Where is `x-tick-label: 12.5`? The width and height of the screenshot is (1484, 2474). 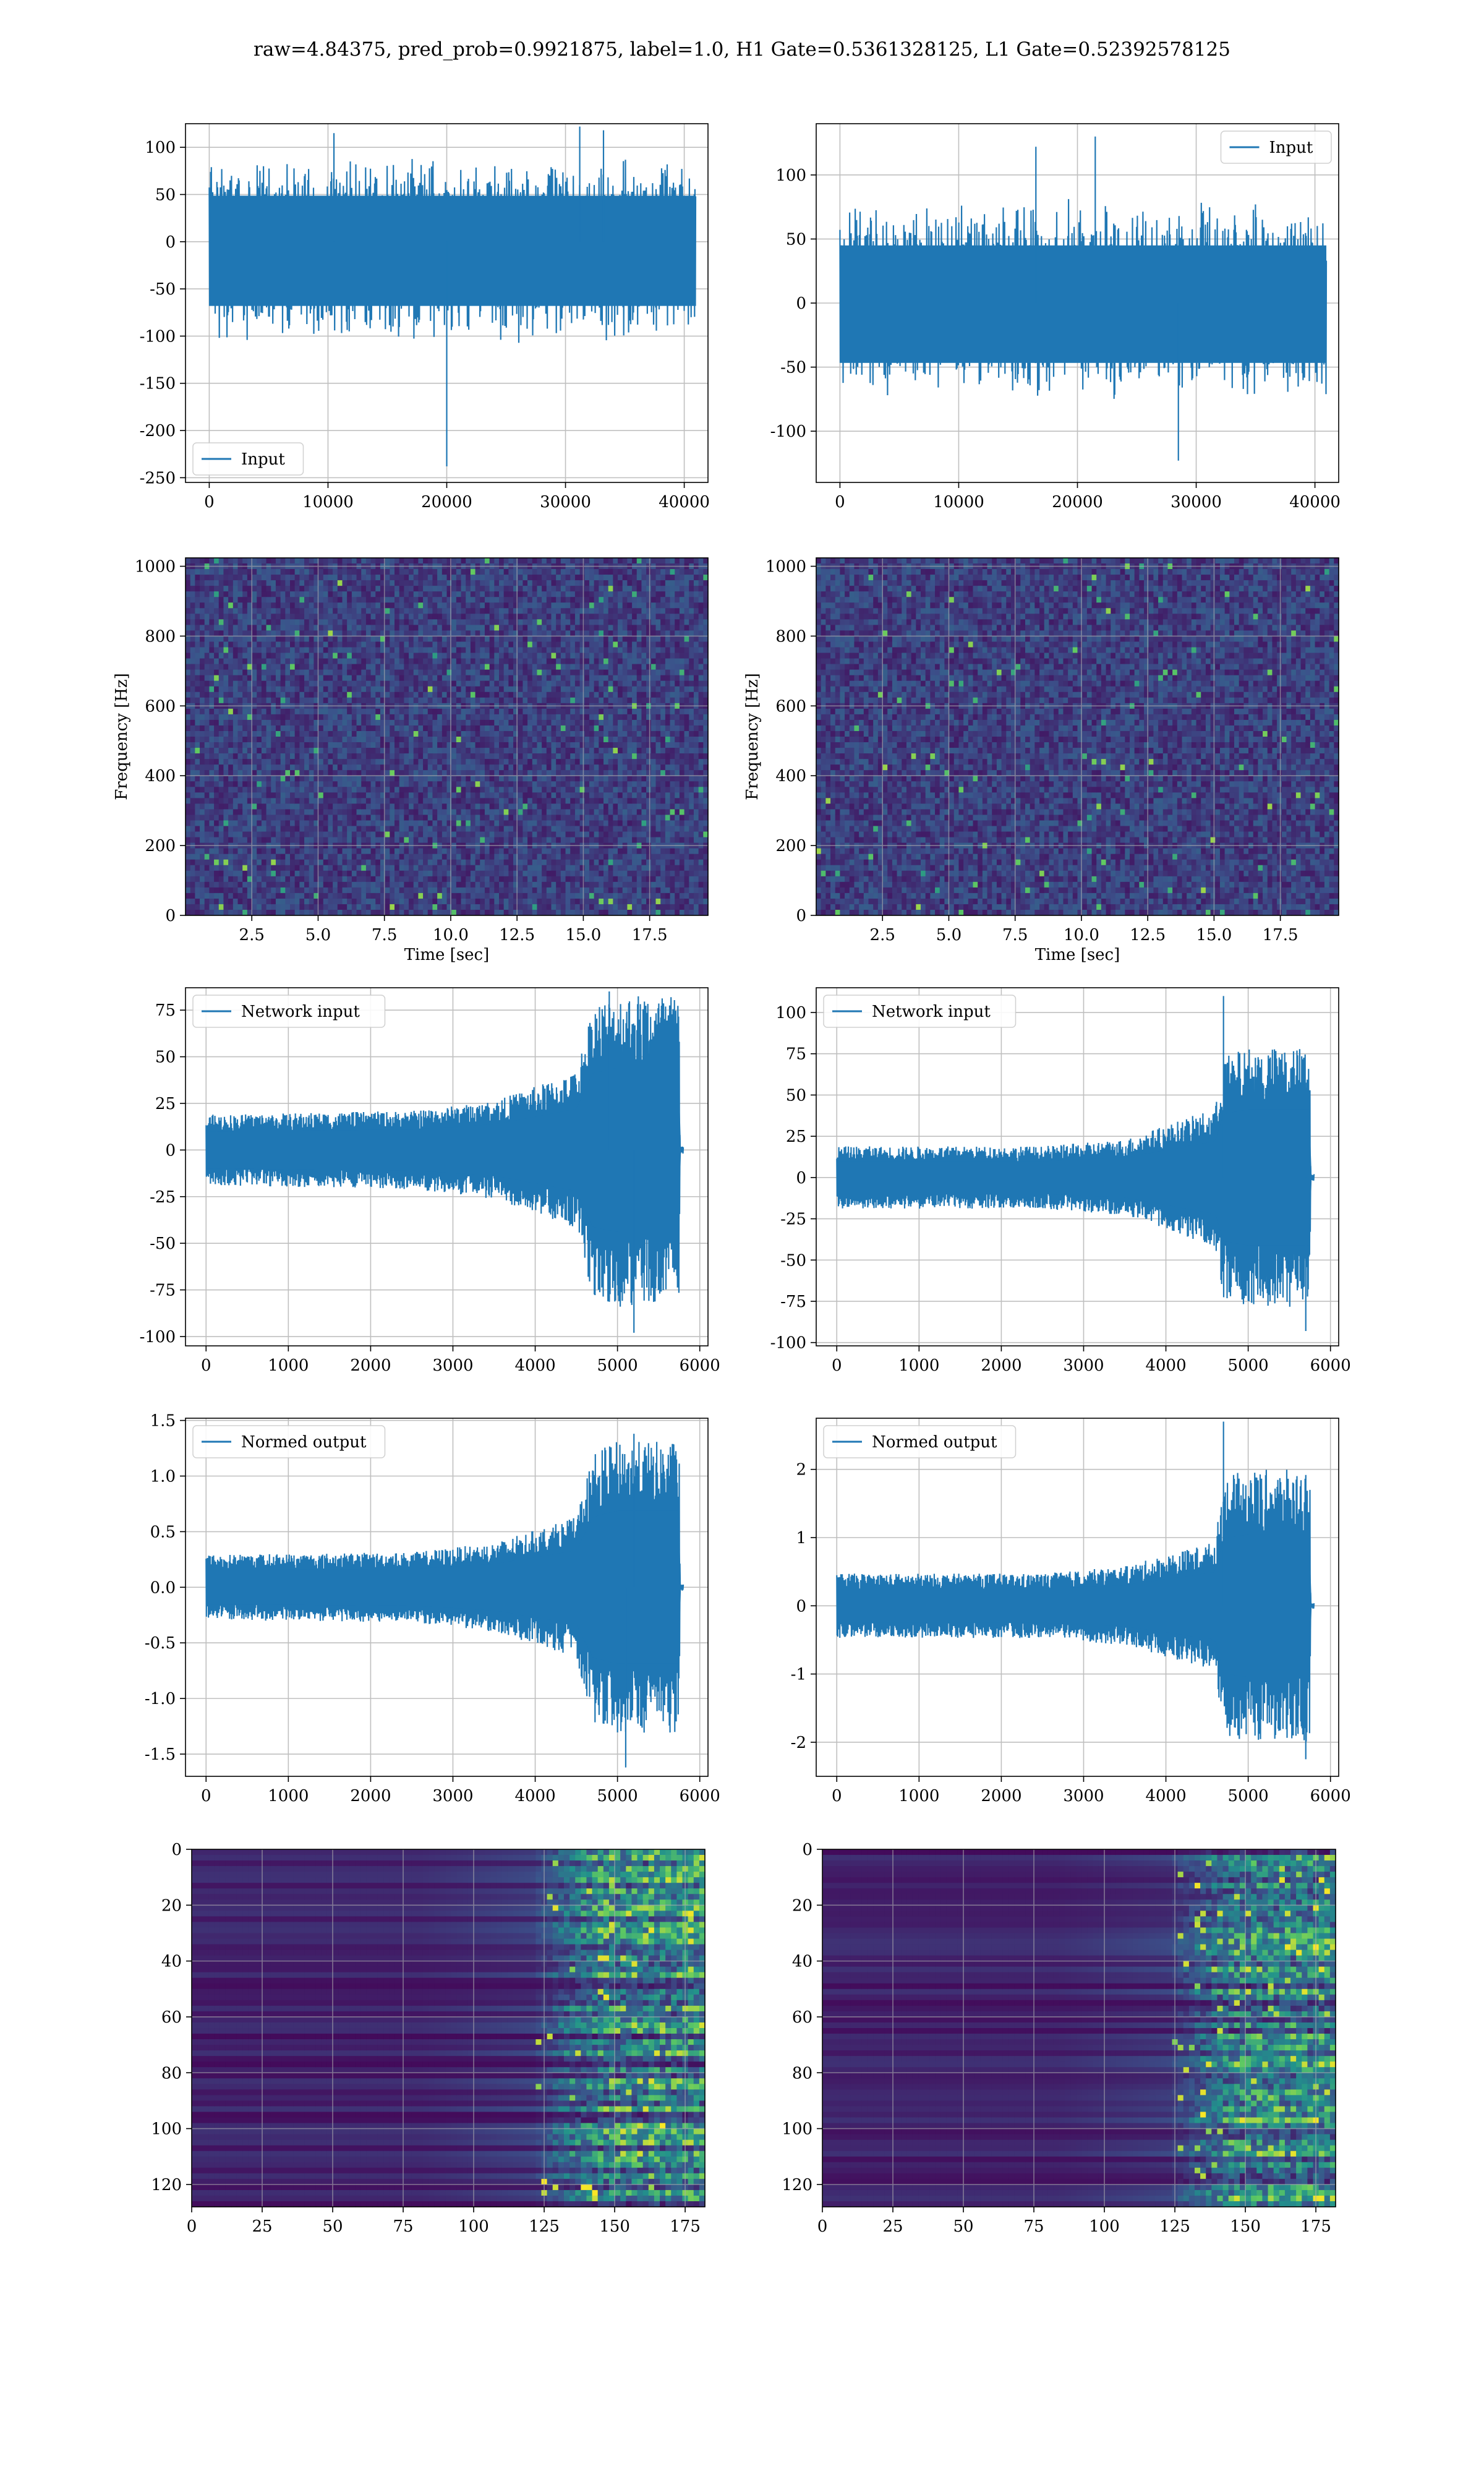
x-tick-label: 12.5 is located at coordinates (1148, 935).